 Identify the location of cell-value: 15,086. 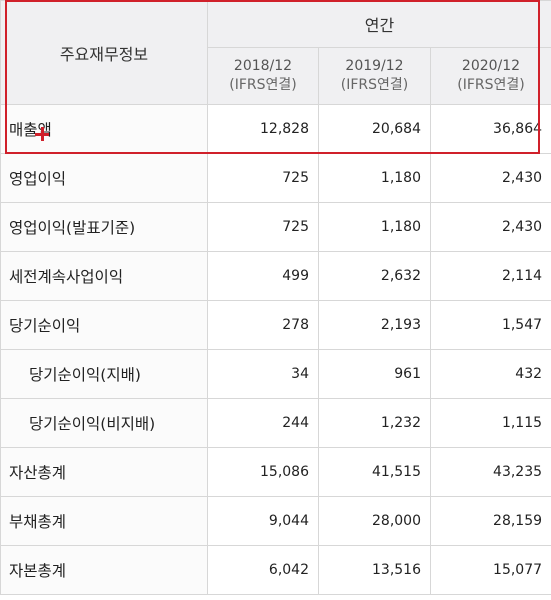
(263, 472).